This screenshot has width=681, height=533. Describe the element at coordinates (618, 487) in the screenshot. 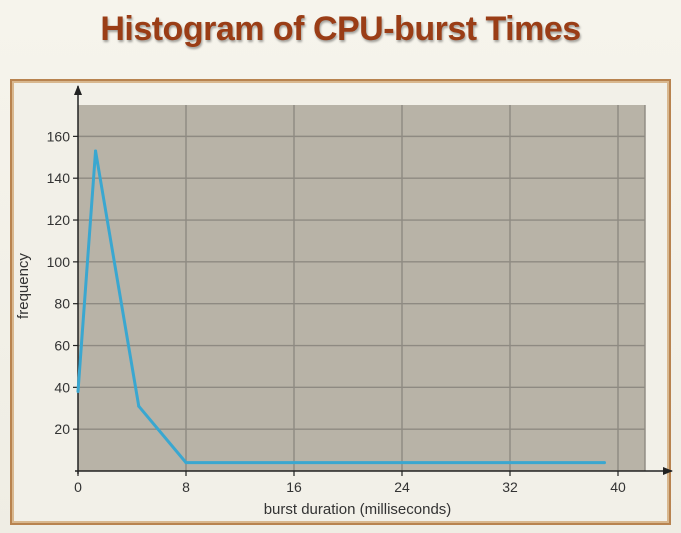

I see `x-tick-label: 40` at that location.